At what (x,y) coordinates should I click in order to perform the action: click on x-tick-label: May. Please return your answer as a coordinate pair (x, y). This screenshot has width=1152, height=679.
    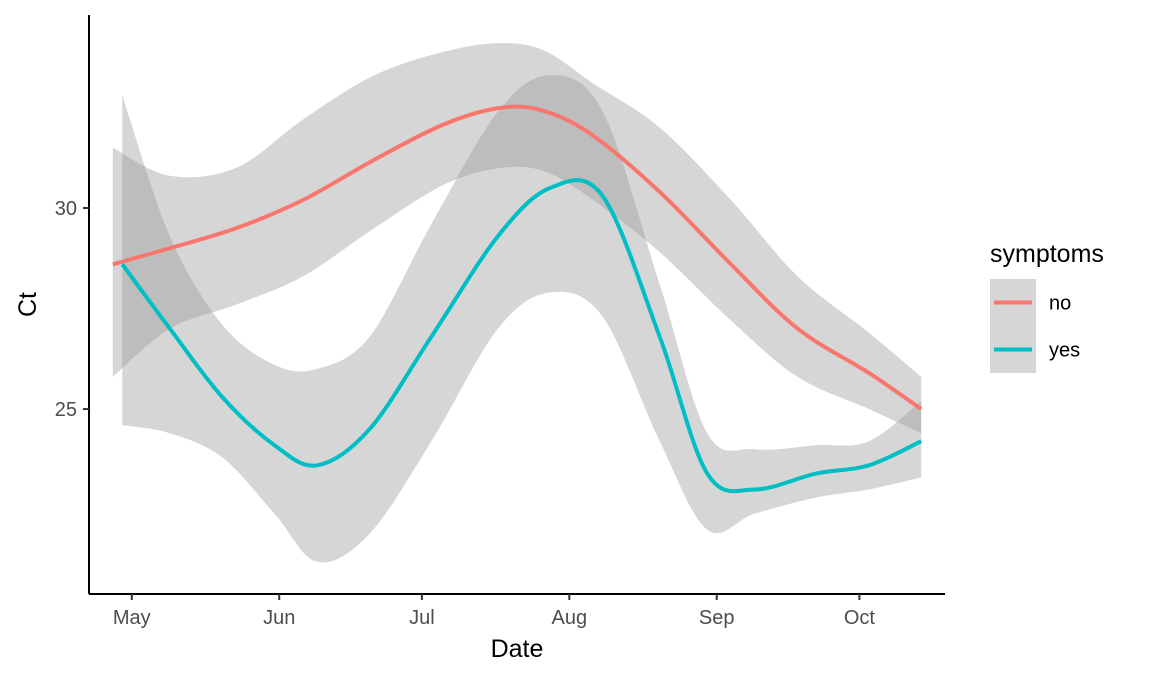
    Looking at the image, I should click on (132, 618).